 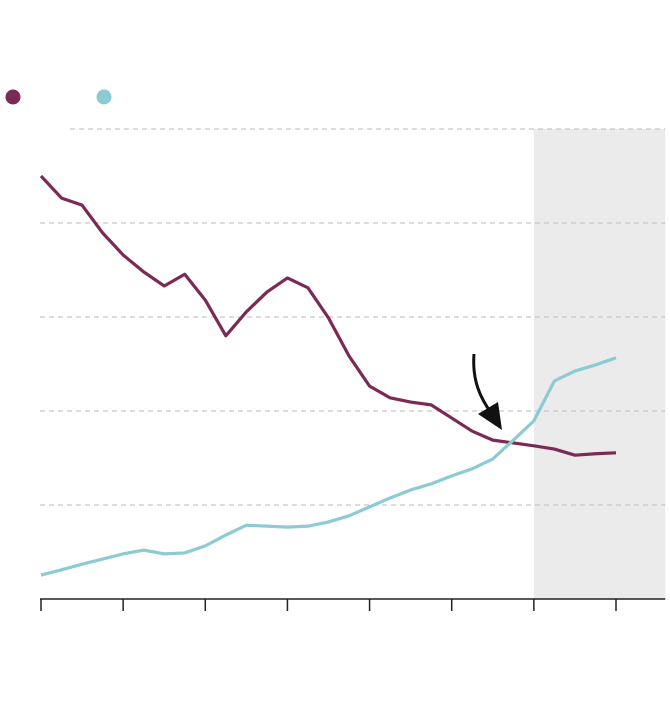 I want to click on annotation-arrowhead, so click(x=490, y=416).